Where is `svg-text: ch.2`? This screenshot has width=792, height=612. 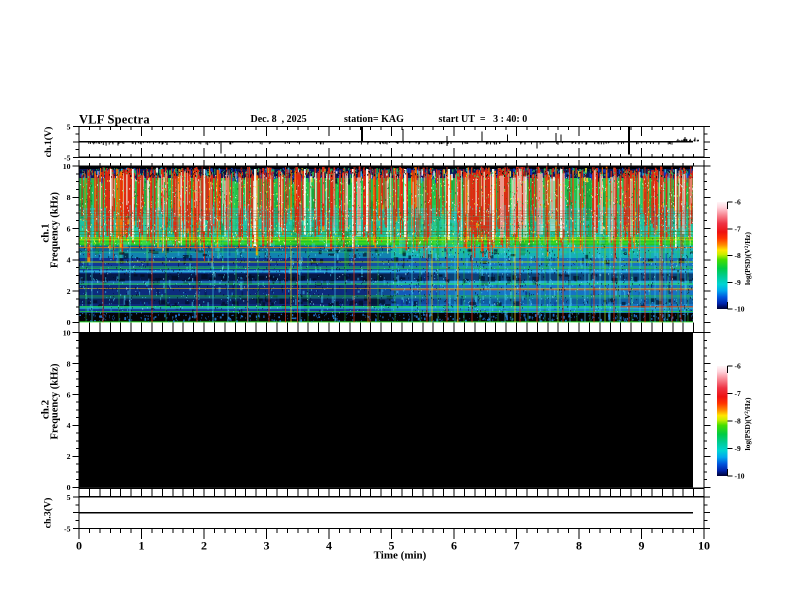 svg-text: ch.2 is located at coordinates (46, 409).